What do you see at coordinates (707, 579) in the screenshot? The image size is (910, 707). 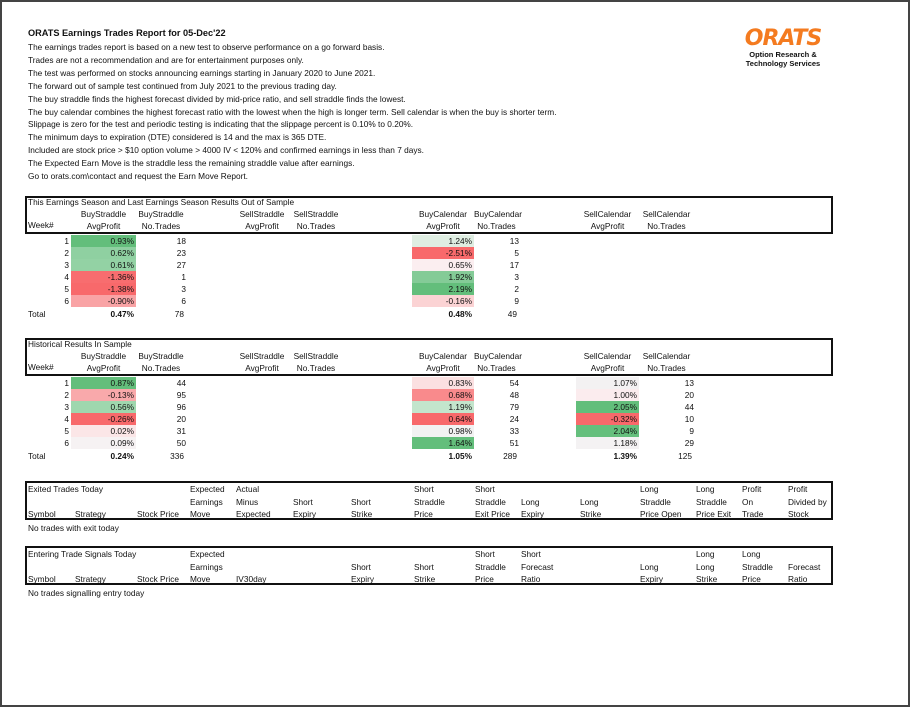 I see `column-header: Strike` at bounding box center [707, 579].